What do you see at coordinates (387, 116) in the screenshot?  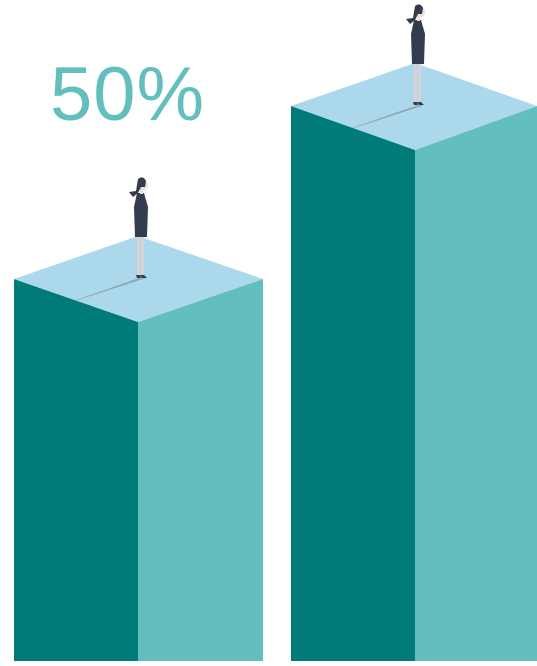 I see `tall-figure-shadow` at bounding box center [387, 116].